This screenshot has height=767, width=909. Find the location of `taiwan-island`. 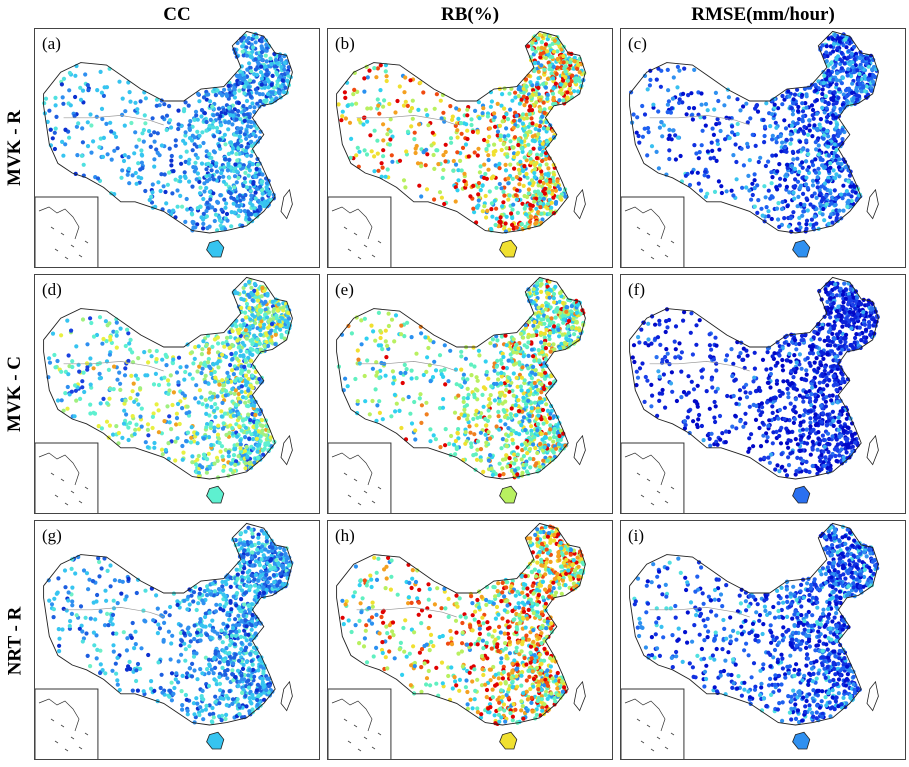

taiwan-island is located at coordinates (579, 204).